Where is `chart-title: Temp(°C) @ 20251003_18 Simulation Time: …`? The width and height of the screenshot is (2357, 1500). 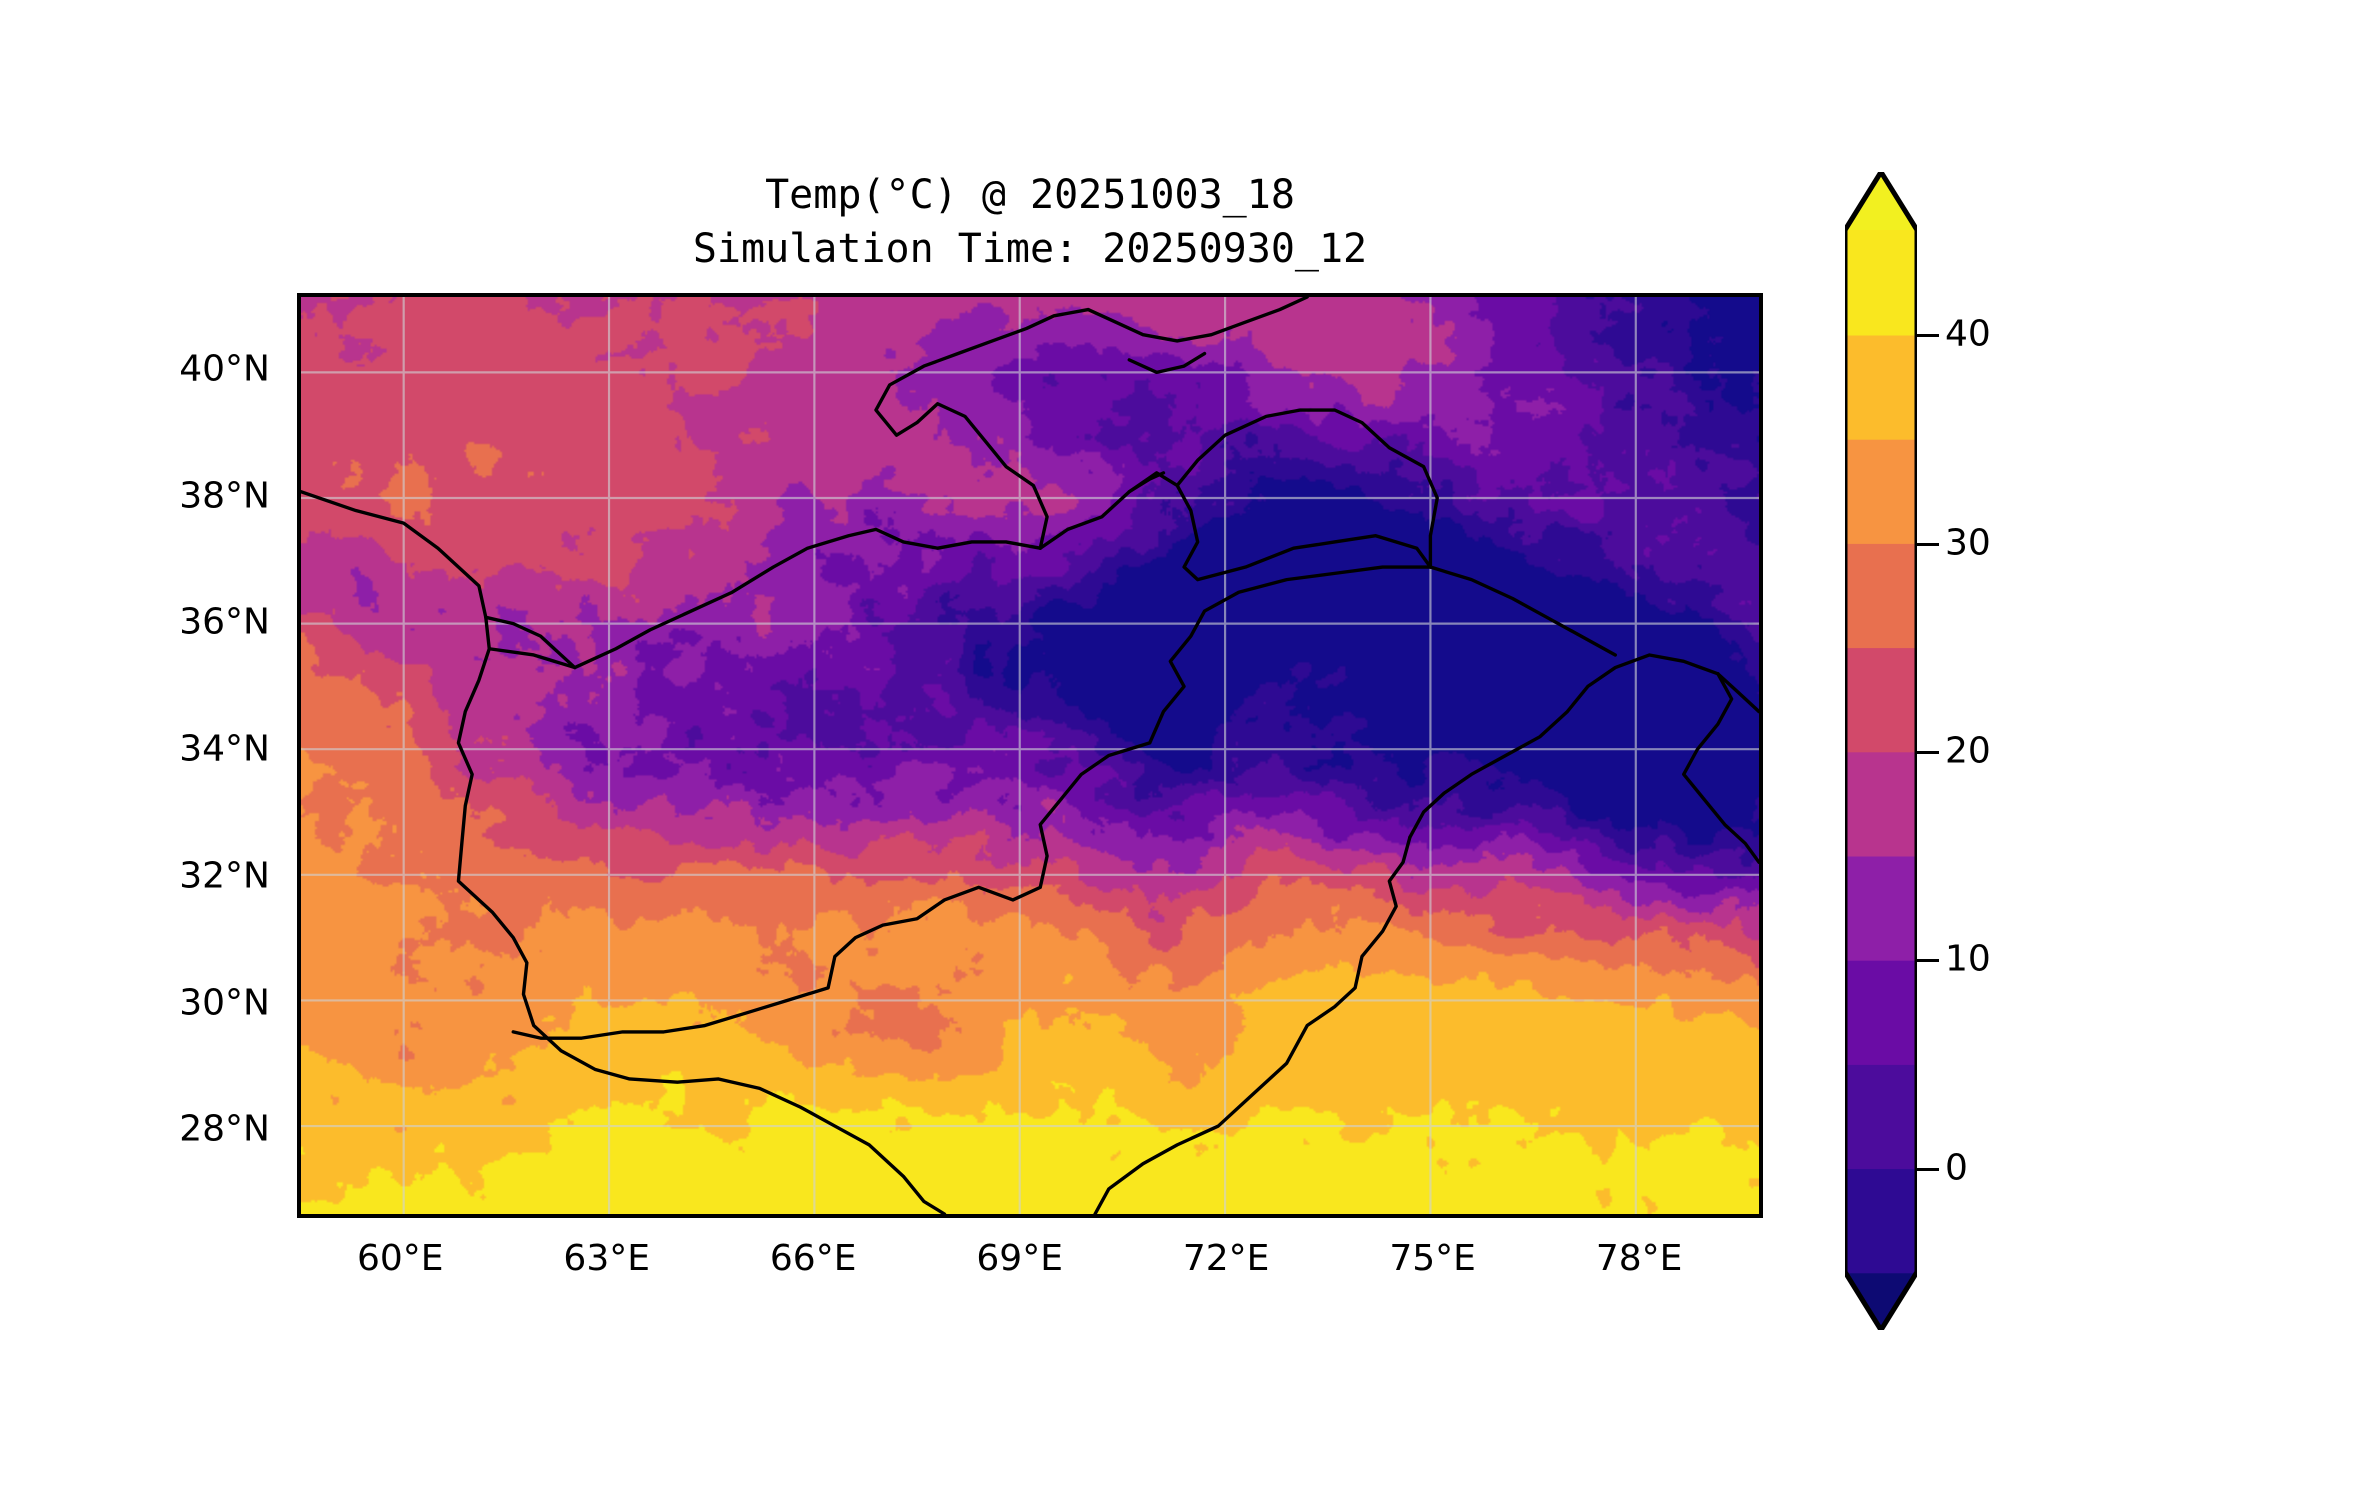 chart-title: Temp(°C) @ 20251003_18 Simulation Time: … is located at coordinates (1030, 222).